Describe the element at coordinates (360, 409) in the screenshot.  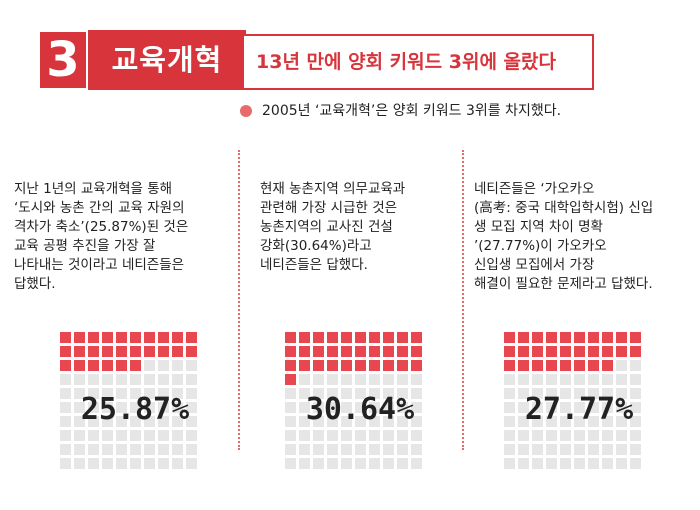
I see `percent-label-2: 30.64%` at that location.